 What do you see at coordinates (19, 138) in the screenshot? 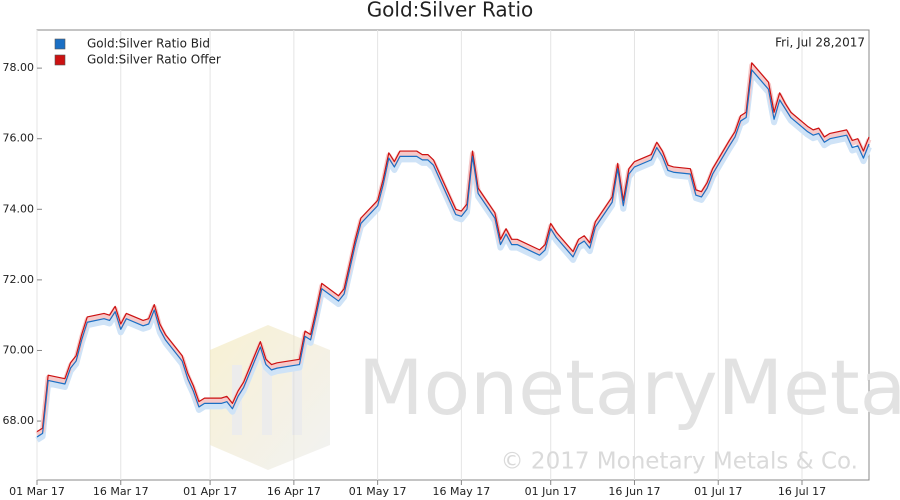
I see `y-tick-label: 76.00` at bounding box center [19, 138].